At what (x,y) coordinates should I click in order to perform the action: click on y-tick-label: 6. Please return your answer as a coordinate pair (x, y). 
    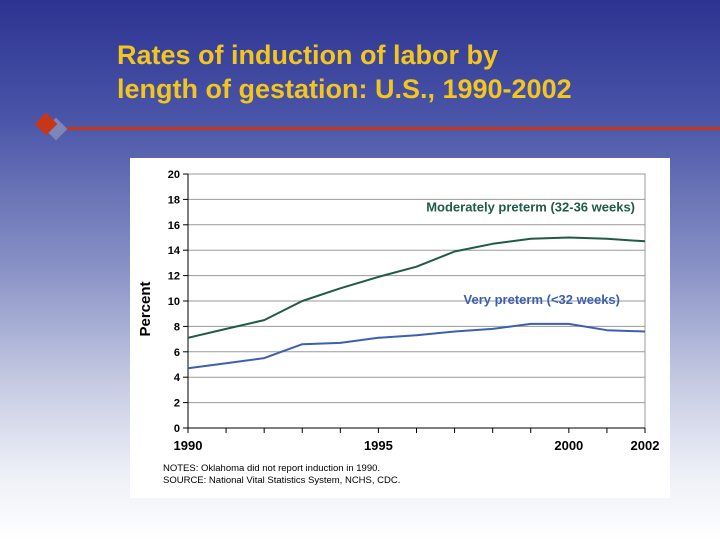
    Looking at the image, I should click on (177, 353).